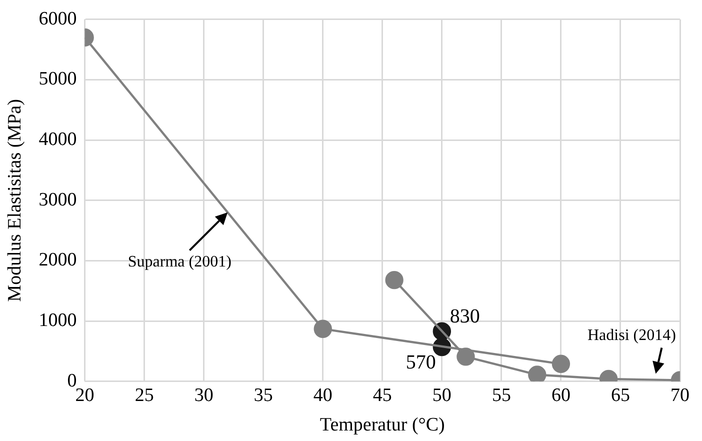  Describe the element at coordinates (57, 199) in the screenshot. I see `y-tick-label: 3000` at that location.